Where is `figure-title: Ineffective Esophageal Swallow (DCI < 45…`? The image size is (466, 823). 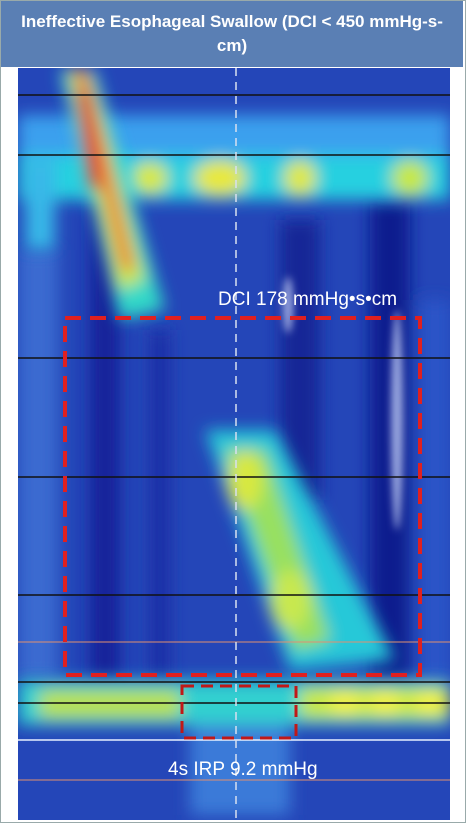
figure-title: Ineffective Esophageal Swallow (DCI < 45… is located at coordinates (232, 34).